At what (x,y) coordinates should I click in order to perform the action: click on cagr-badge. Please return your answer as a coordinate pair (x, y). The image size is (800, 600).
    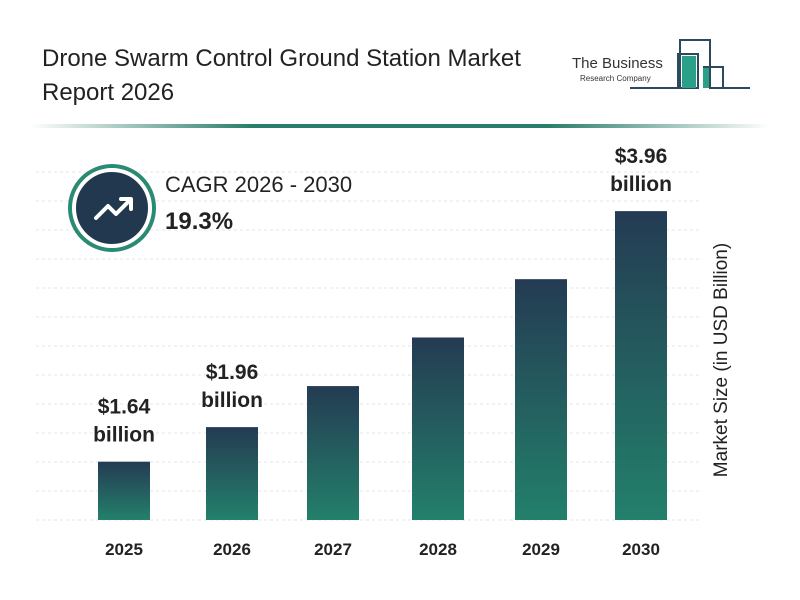
    Looking at the image, I should click on (112, 208).